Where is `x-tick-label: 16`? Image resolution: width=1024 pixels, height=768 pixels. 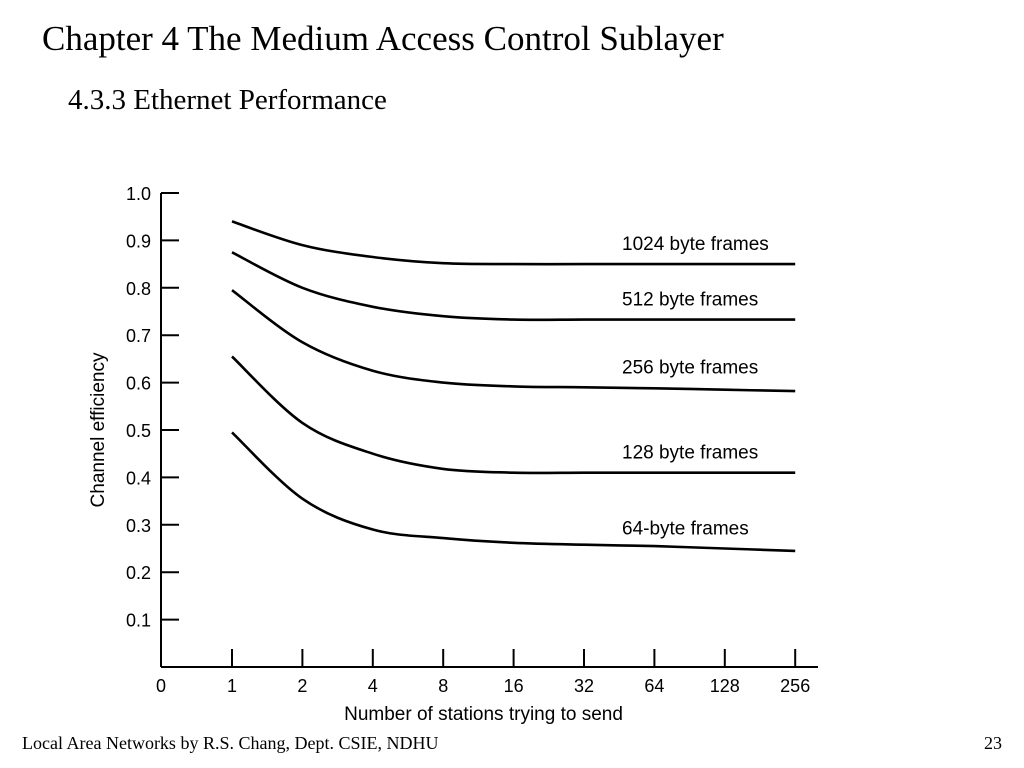 x-tick-label: 16 is located at coordinates (514, 686).